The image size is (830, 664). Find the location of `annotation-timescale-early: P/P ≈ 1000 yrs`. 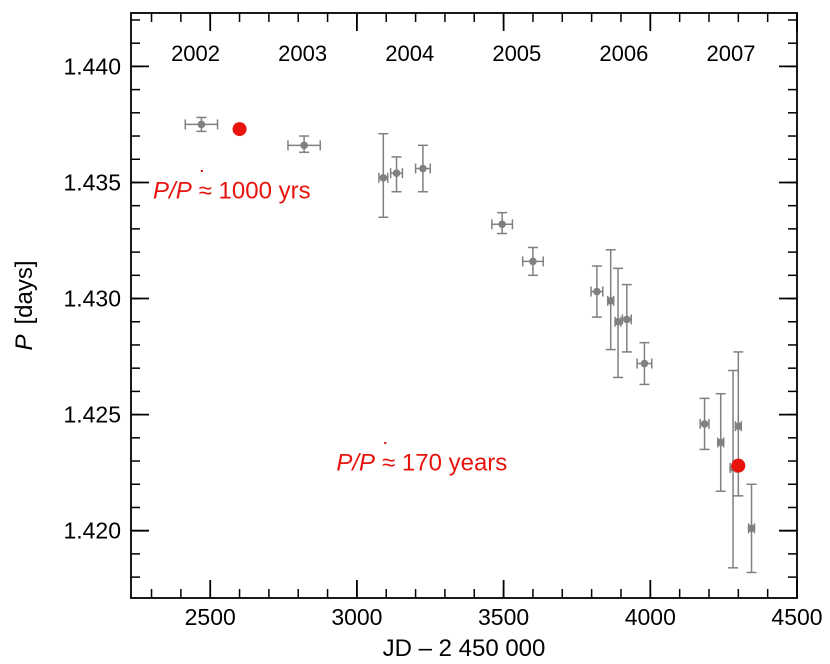

annotation-timescale-early: P/P ≈ 1000 yrs is located at coordinates (232, 191).